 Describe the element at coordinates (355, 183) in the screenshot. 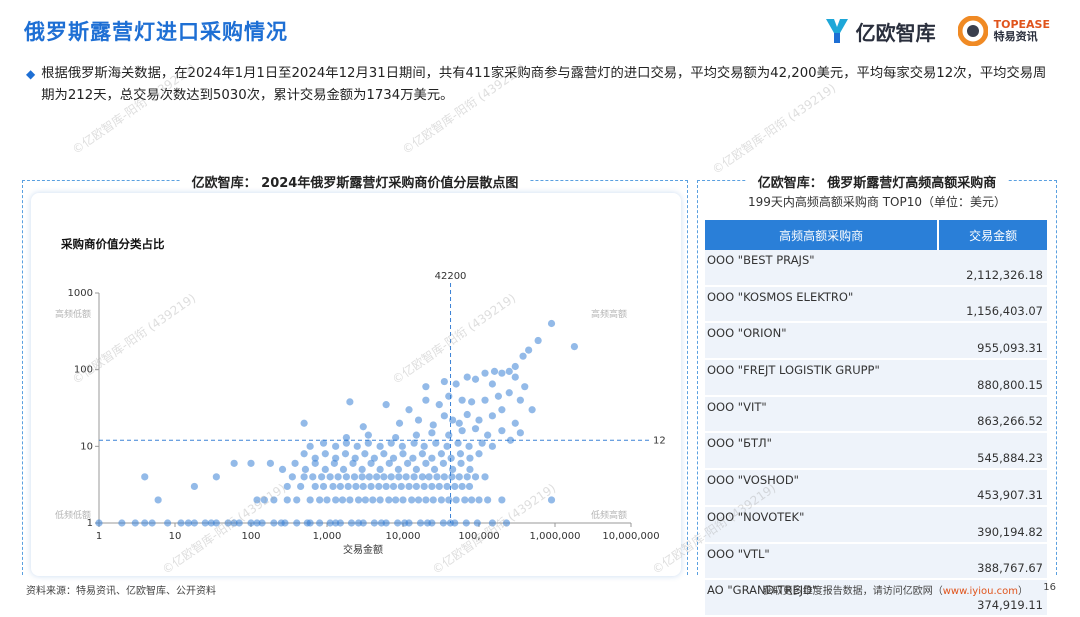

I see `scatter-panel-title: 亿欧智库： 2024年俄罗斯露营灯采购商价值分层散点图` at that location.